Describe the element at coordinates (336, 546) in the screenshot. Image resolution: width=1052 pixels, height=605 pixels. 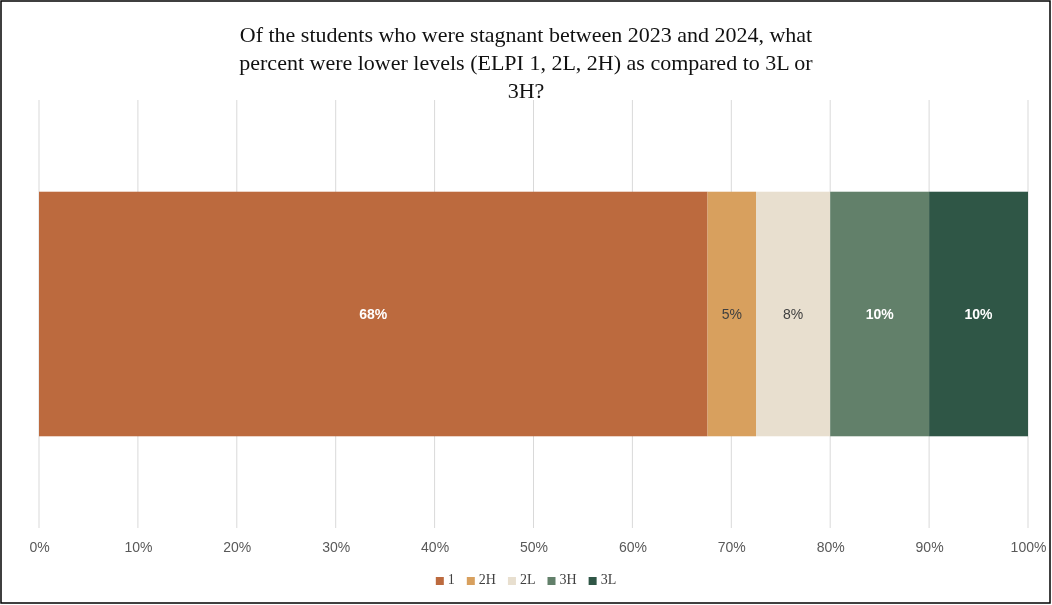
I see `x-tick-label: 30%` at that location.